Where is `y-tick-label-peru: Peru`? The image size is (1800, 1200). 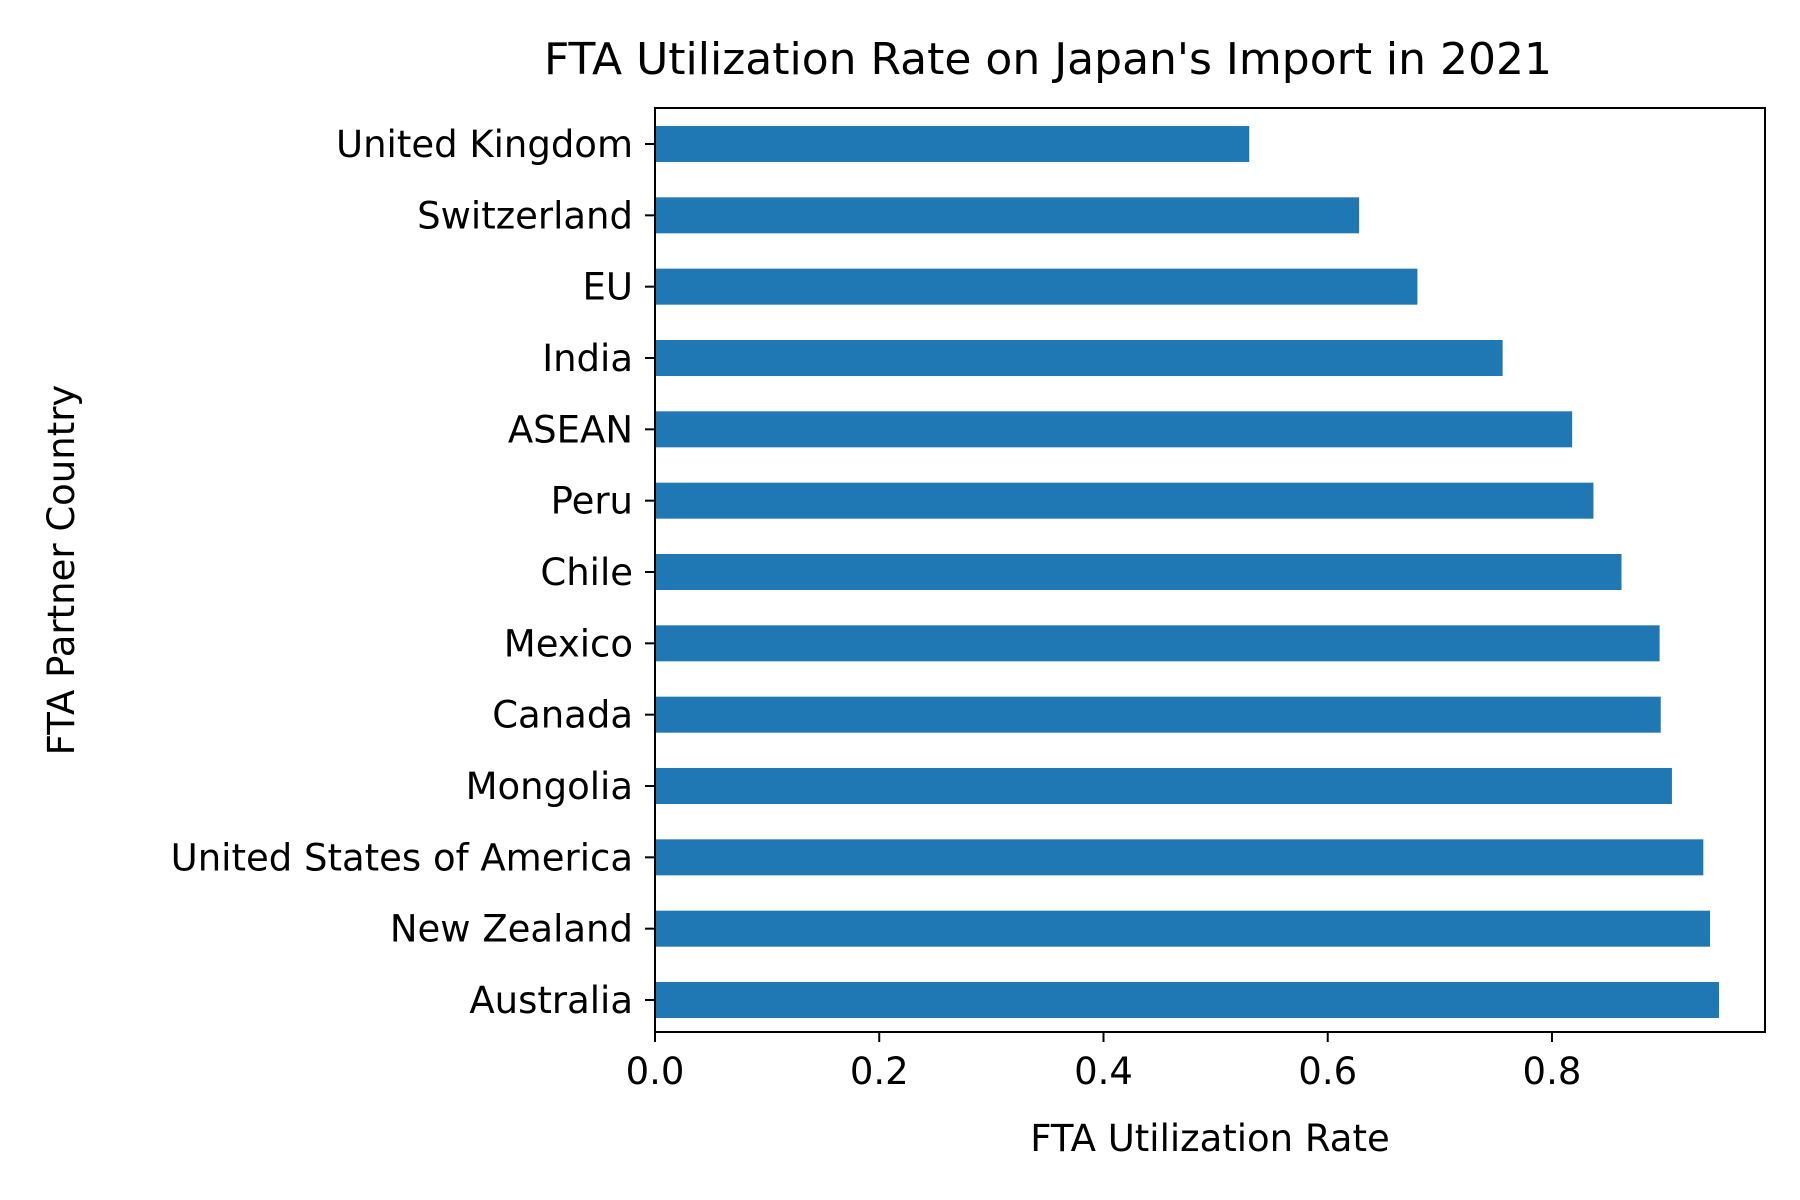
y-tick-label-peru: Peru is located at coordinates (592, 501).